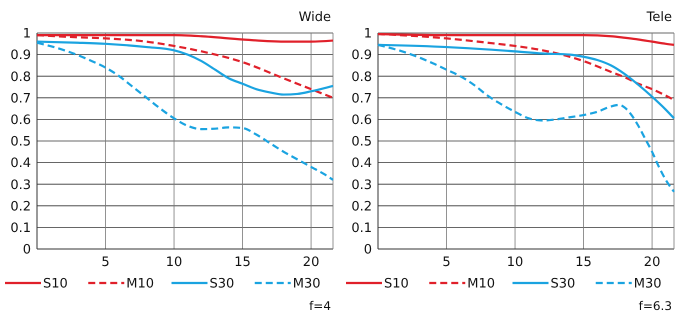 This screenshot has height=324, width=690. I want to click on text: f=4, so click(320, 306).